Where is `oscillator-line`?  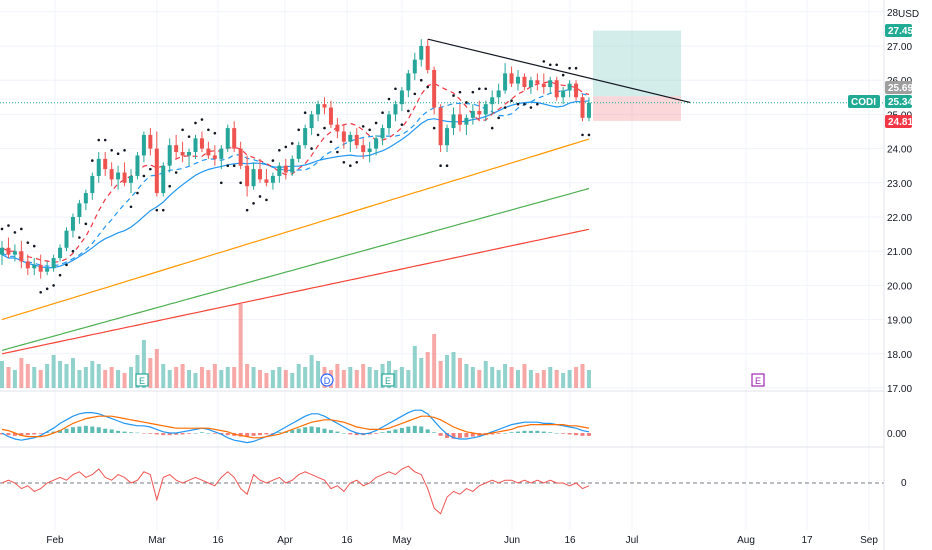 oscillator-line is located at coordinates (295, 490).